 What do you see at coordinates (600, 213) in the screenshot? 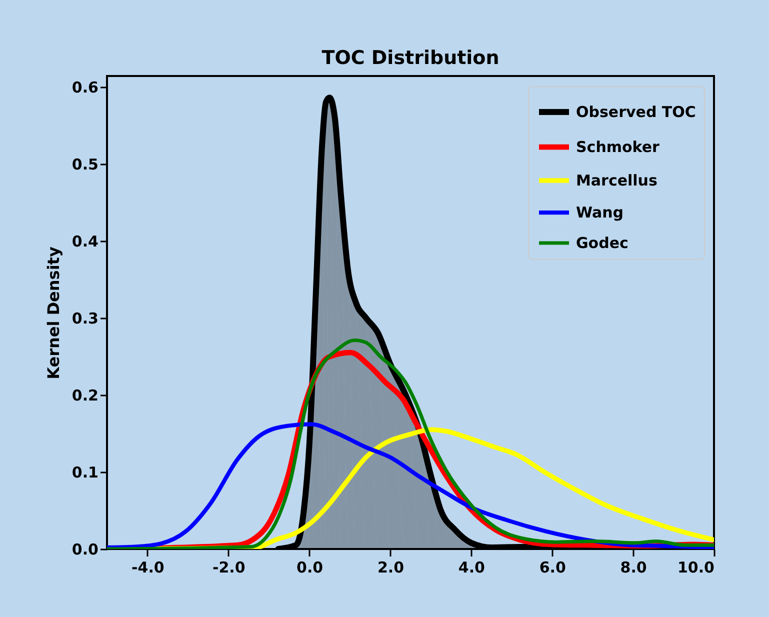
I see `legend-label: Wang` at bounding box center [600, 213].